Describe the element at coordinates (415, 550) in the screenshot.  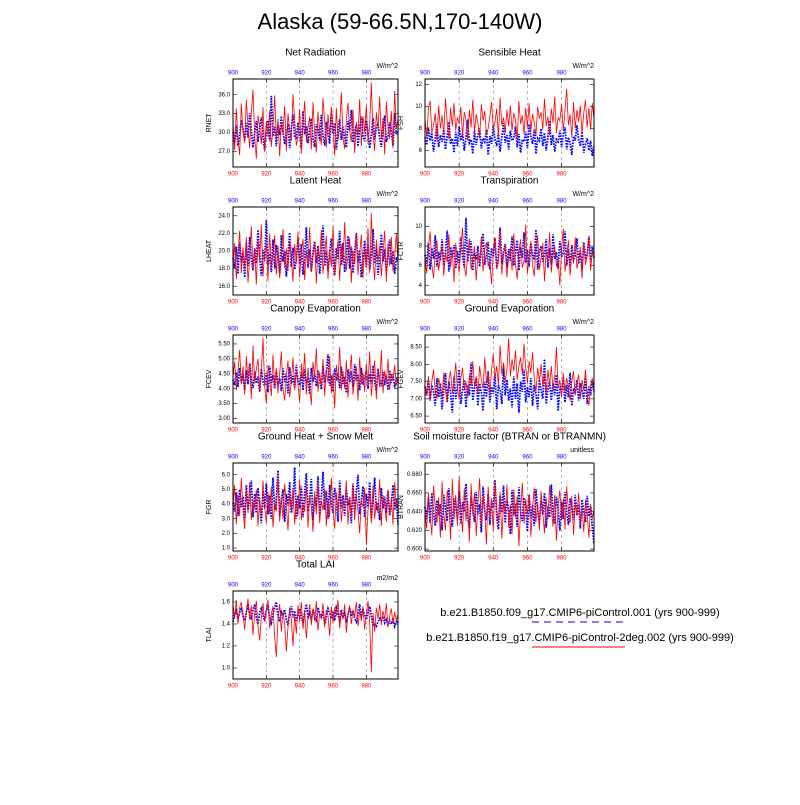
I see `y-tick-label: 0.600` at that location.